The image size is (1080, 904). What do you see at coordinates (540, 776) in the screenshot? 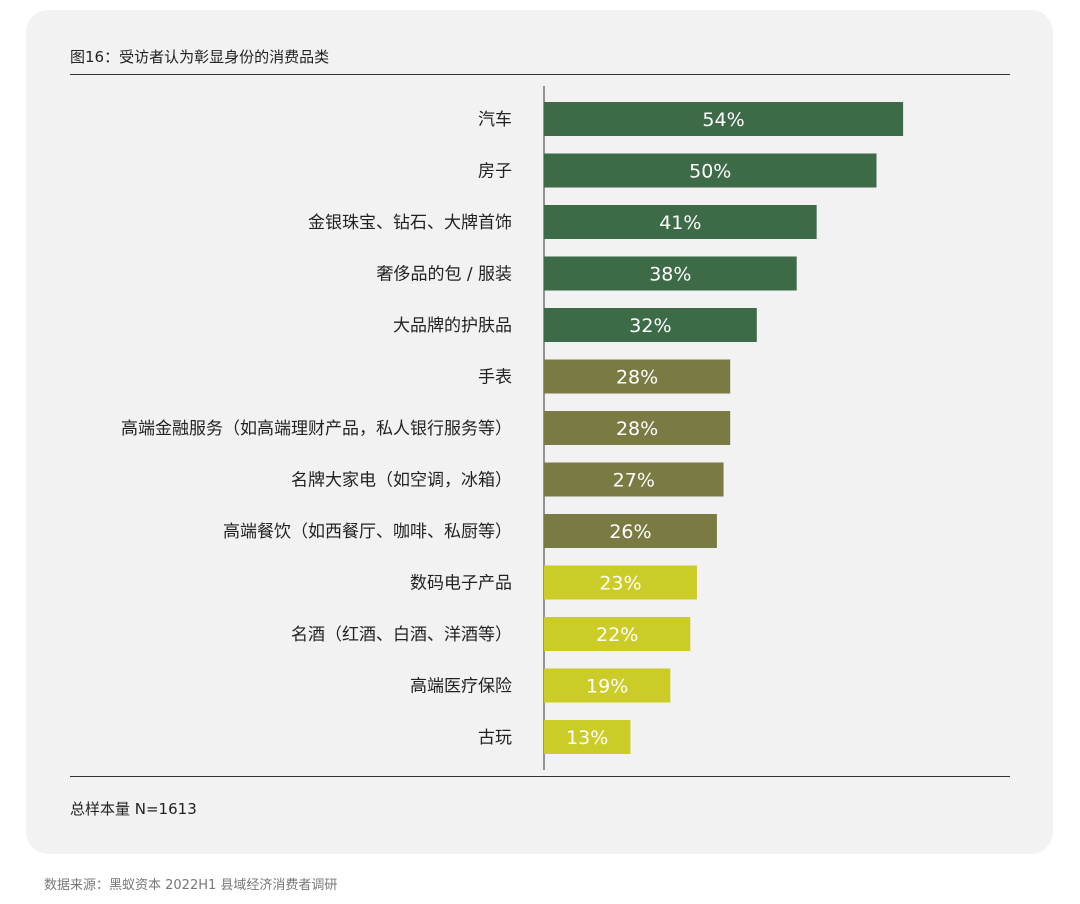
I see `bottom-divider` at bounding box center [540, 776].